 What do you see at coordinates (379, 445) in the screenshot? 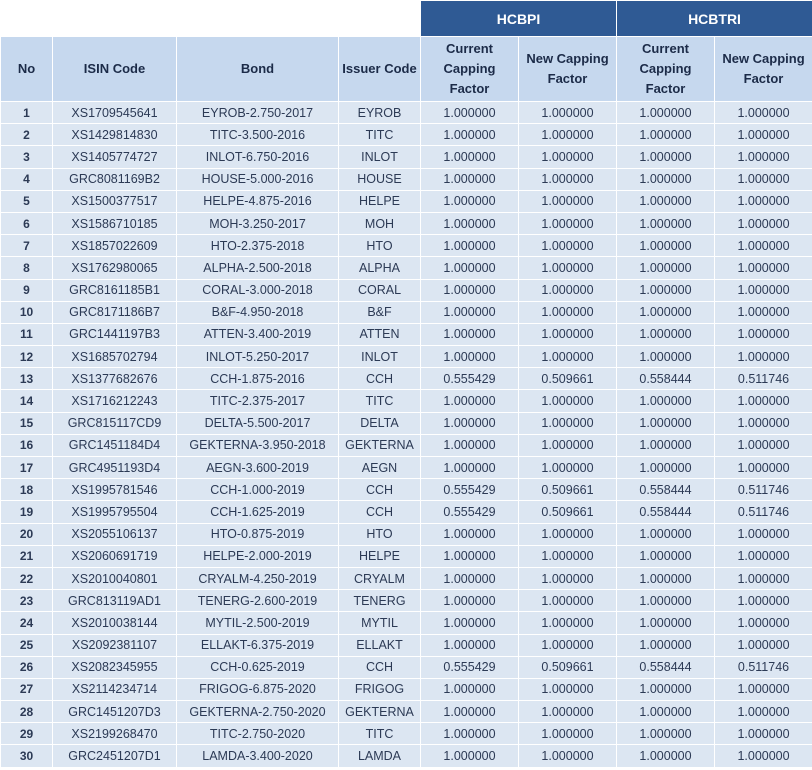
I see `table-cell: GEKTERNA` at bounding box center [379, 445].